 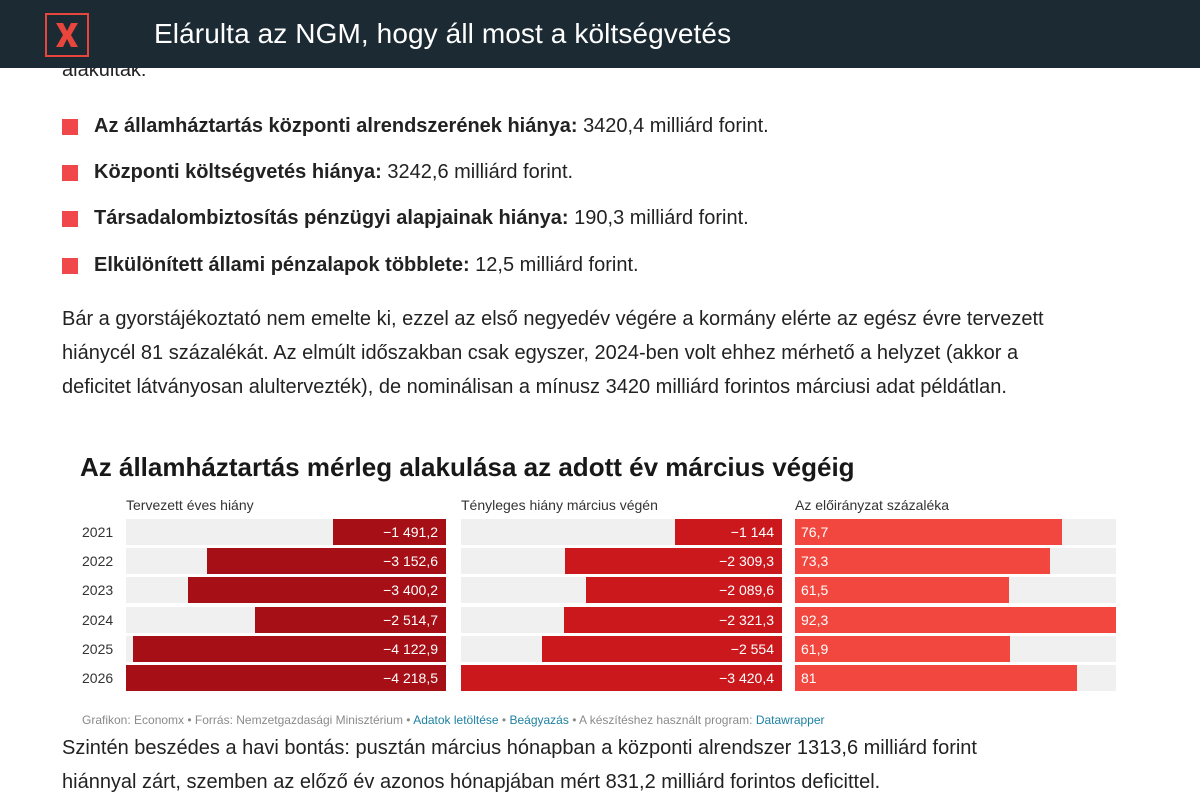 I want to click on bar-value-label: −1 144, so click(x=752, y=532).